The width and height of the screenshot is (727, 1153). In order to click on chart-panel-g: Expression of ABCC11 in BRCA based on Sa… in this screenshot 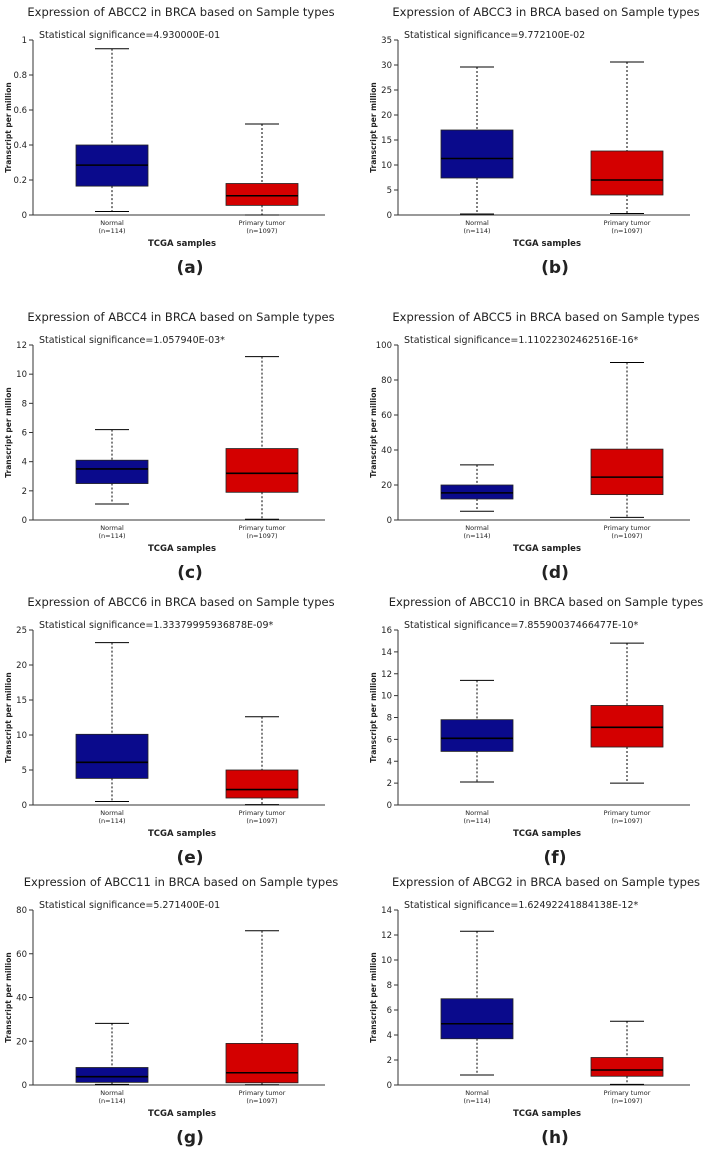, I will do `click(171, 1011)`.